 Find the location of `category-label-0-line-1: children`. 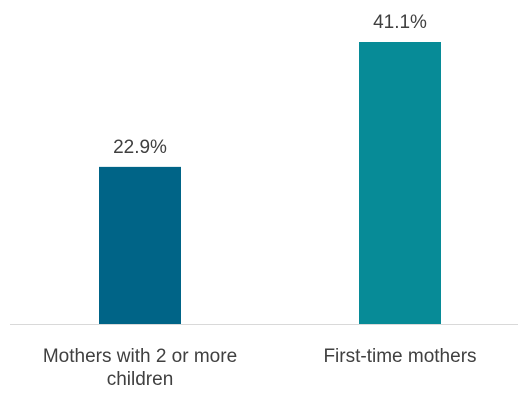

category-label-0-line-1: children is located at coordinates (140, 379).